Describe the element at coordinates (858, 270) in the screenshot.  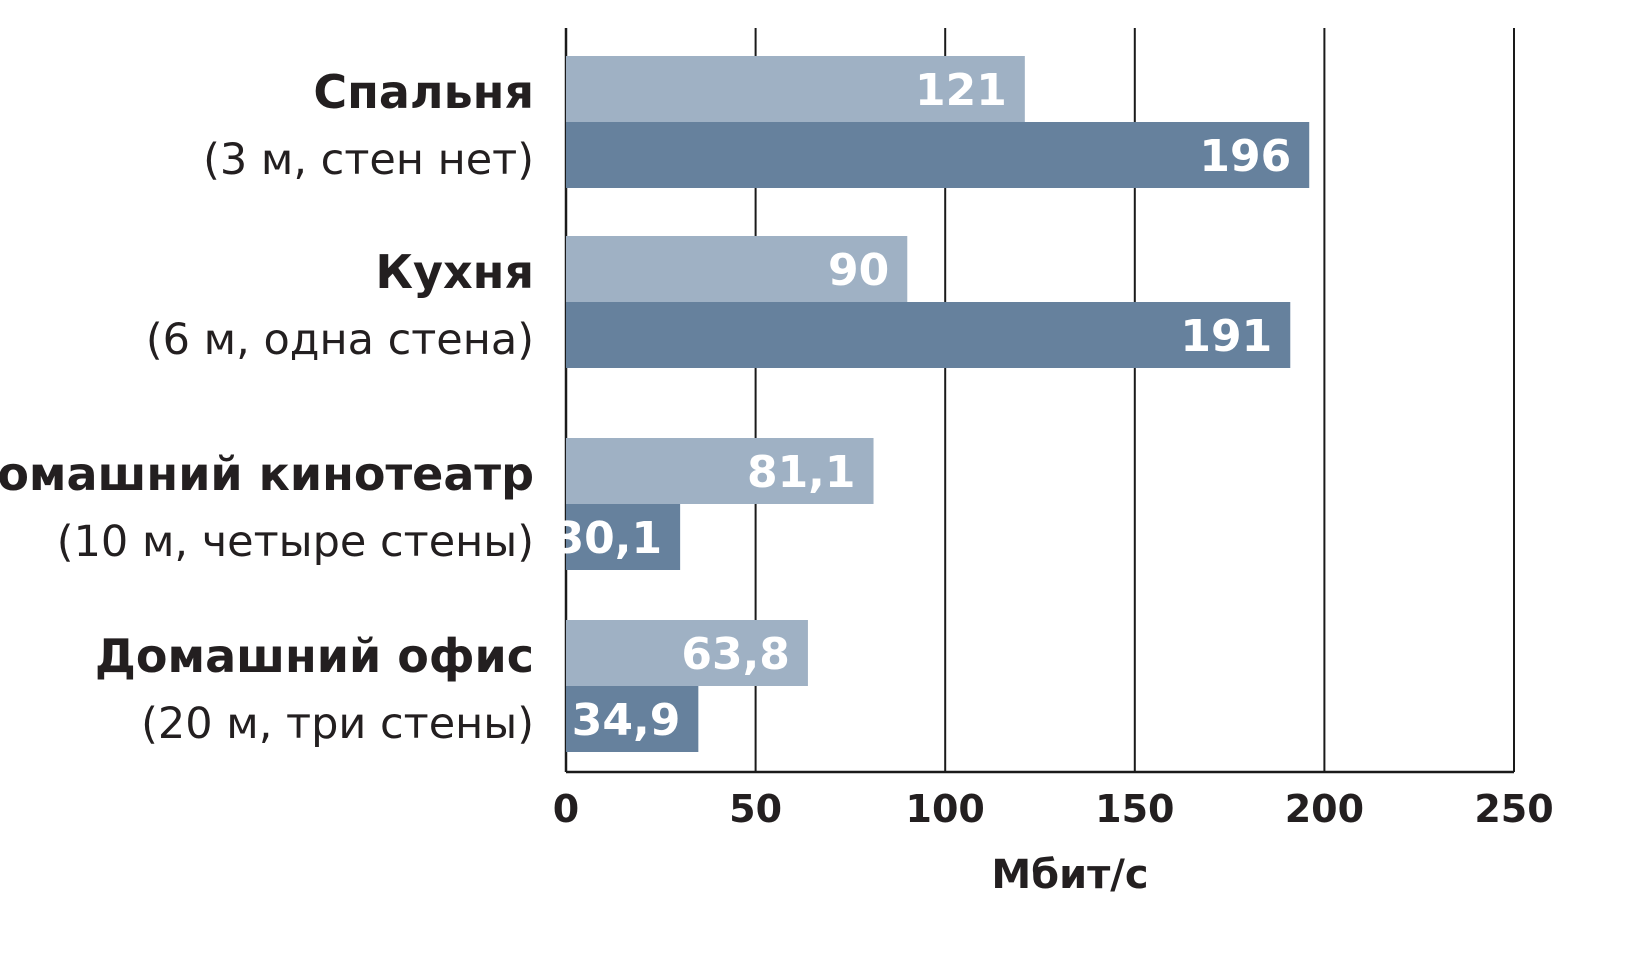
I see `bar-value-label: 90` at that location.